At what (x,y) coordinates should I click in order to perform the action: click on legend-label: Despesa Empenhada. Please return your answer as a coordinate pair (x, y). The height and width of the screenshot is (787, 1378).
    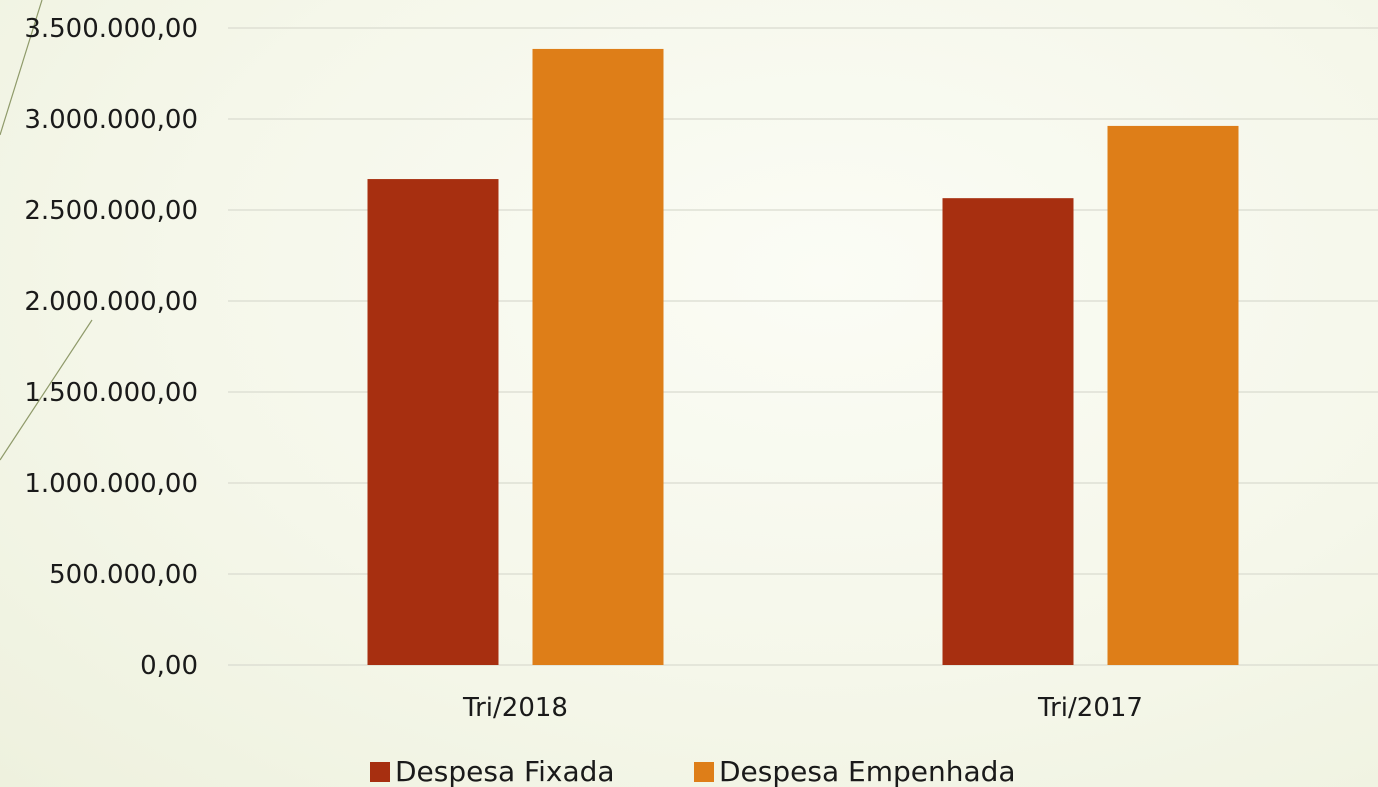
    Looking at the image, I should click on (867, 771).